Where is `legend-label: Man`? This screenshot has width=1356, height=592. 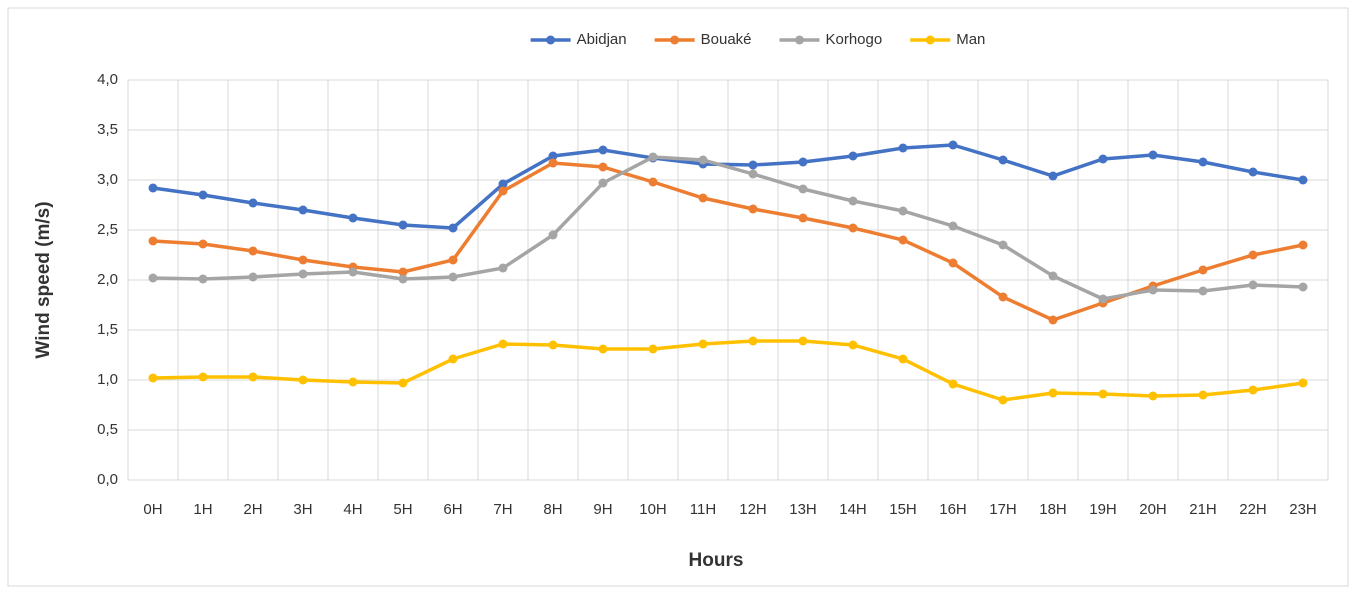
legend-label: Man is located at coordinates (970, 39).